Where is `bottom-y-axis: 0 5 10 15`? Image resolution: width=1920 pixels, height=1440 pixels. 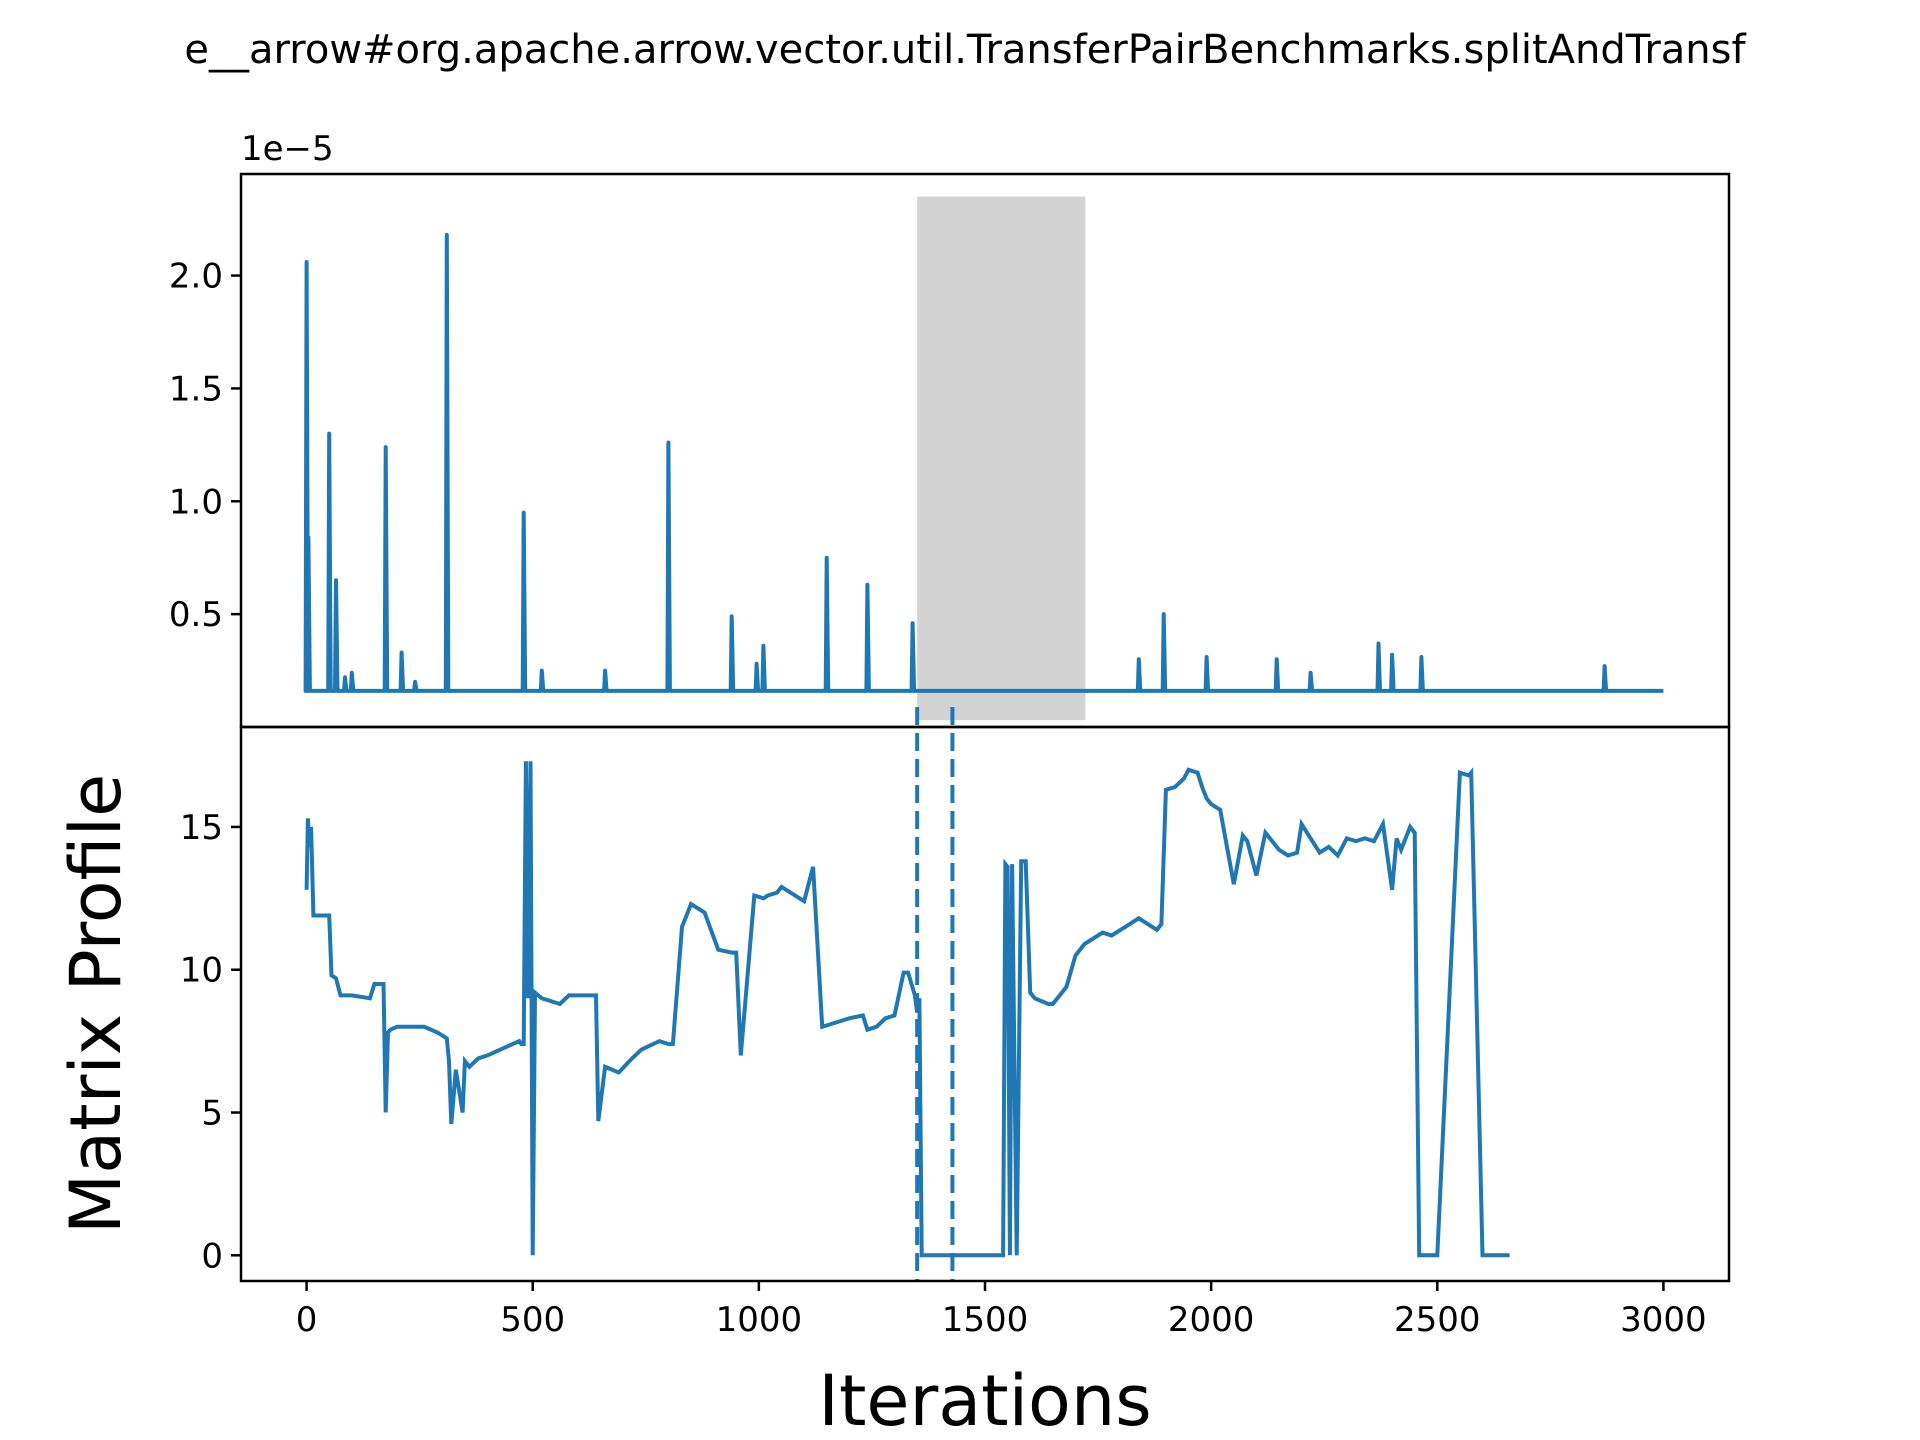
bottom-y-axis: 0 5 10 15 is located at coordinates (210, 1042).